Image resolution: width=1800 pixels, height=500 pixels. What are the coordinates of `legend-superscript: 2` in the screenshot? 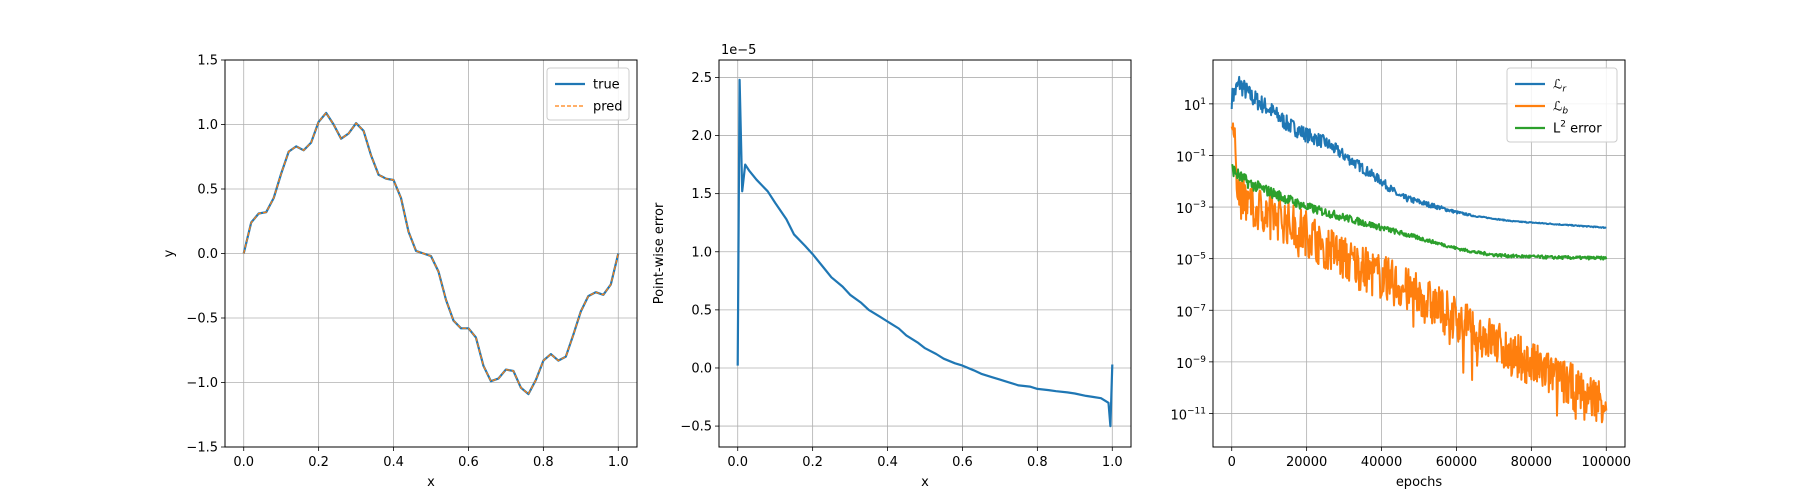 It's located at (1563, 125).